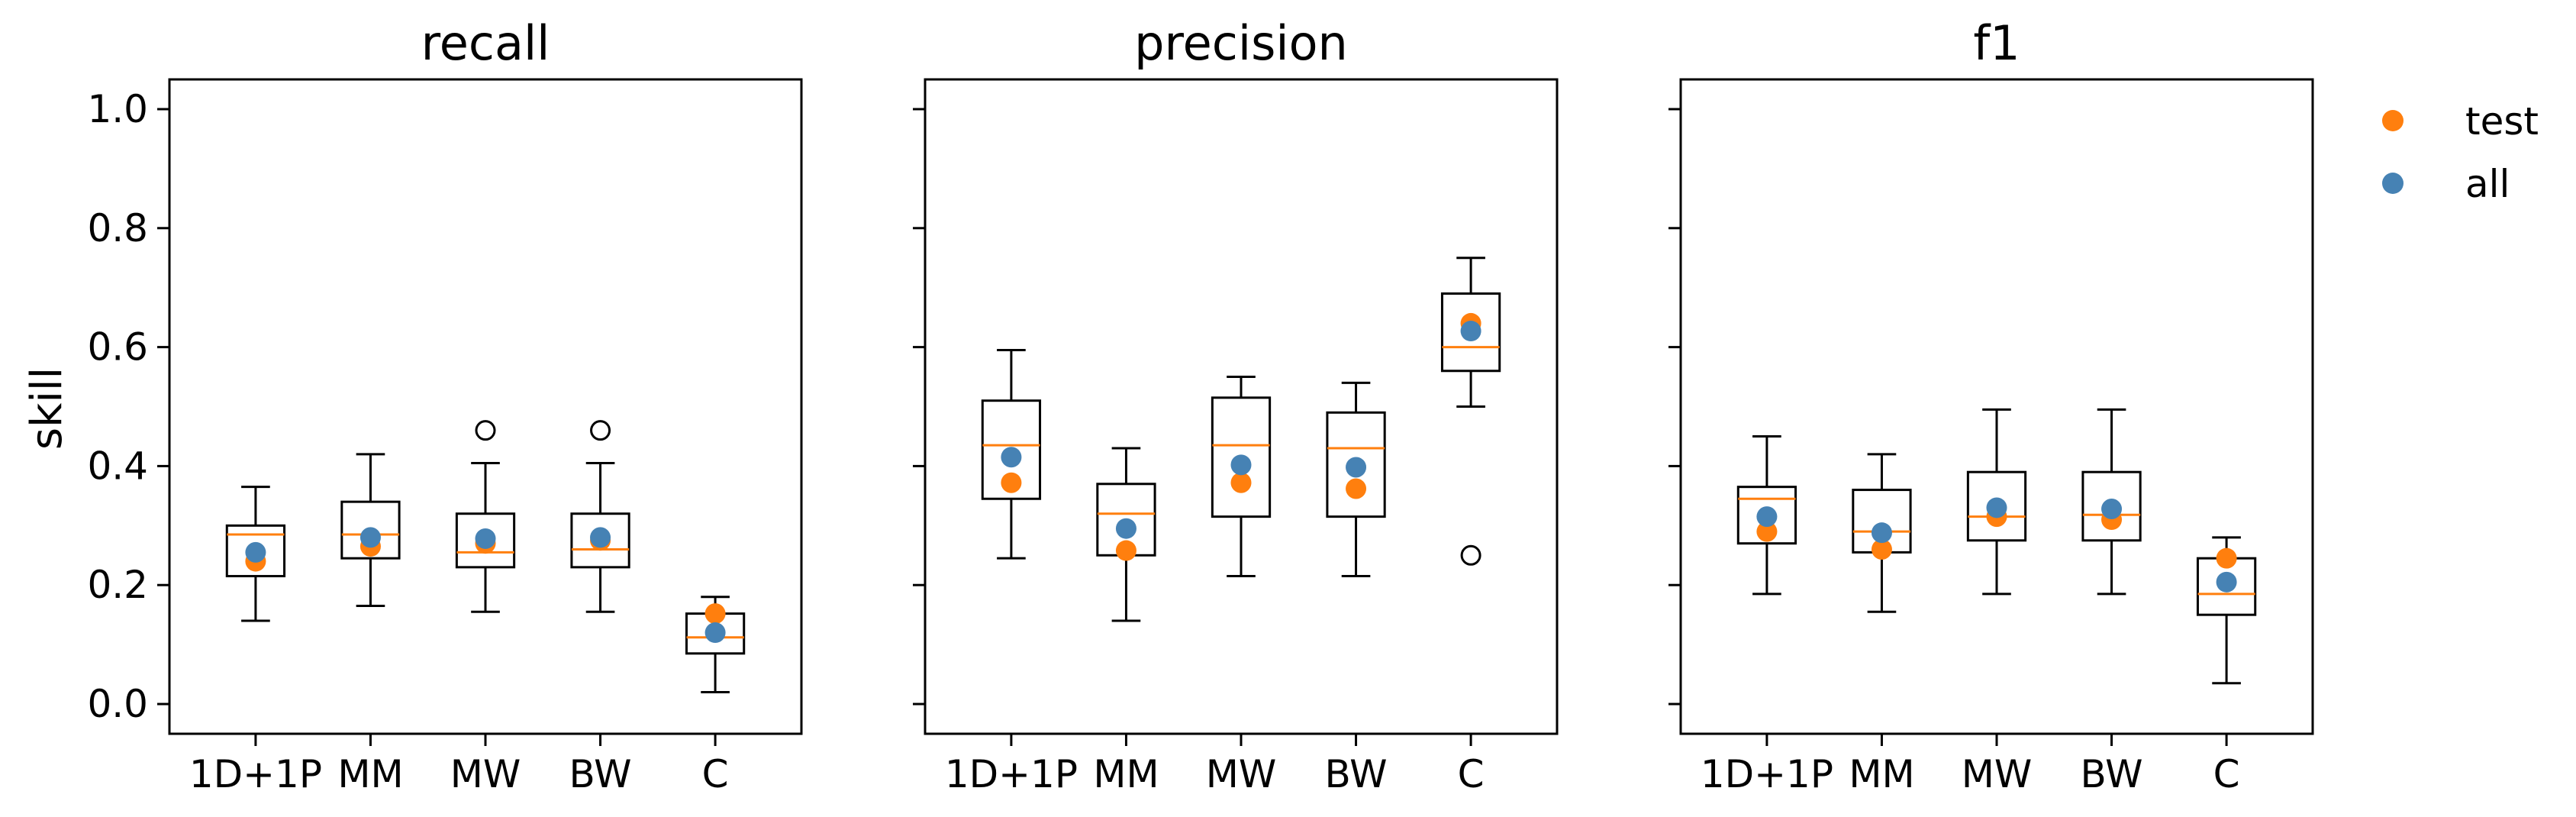 The height and width of the screenshot is (817, 2576). Describe the element at coordinates (117, 704) in the screenshot. I see `y-tick-label: 0.0` at that location.